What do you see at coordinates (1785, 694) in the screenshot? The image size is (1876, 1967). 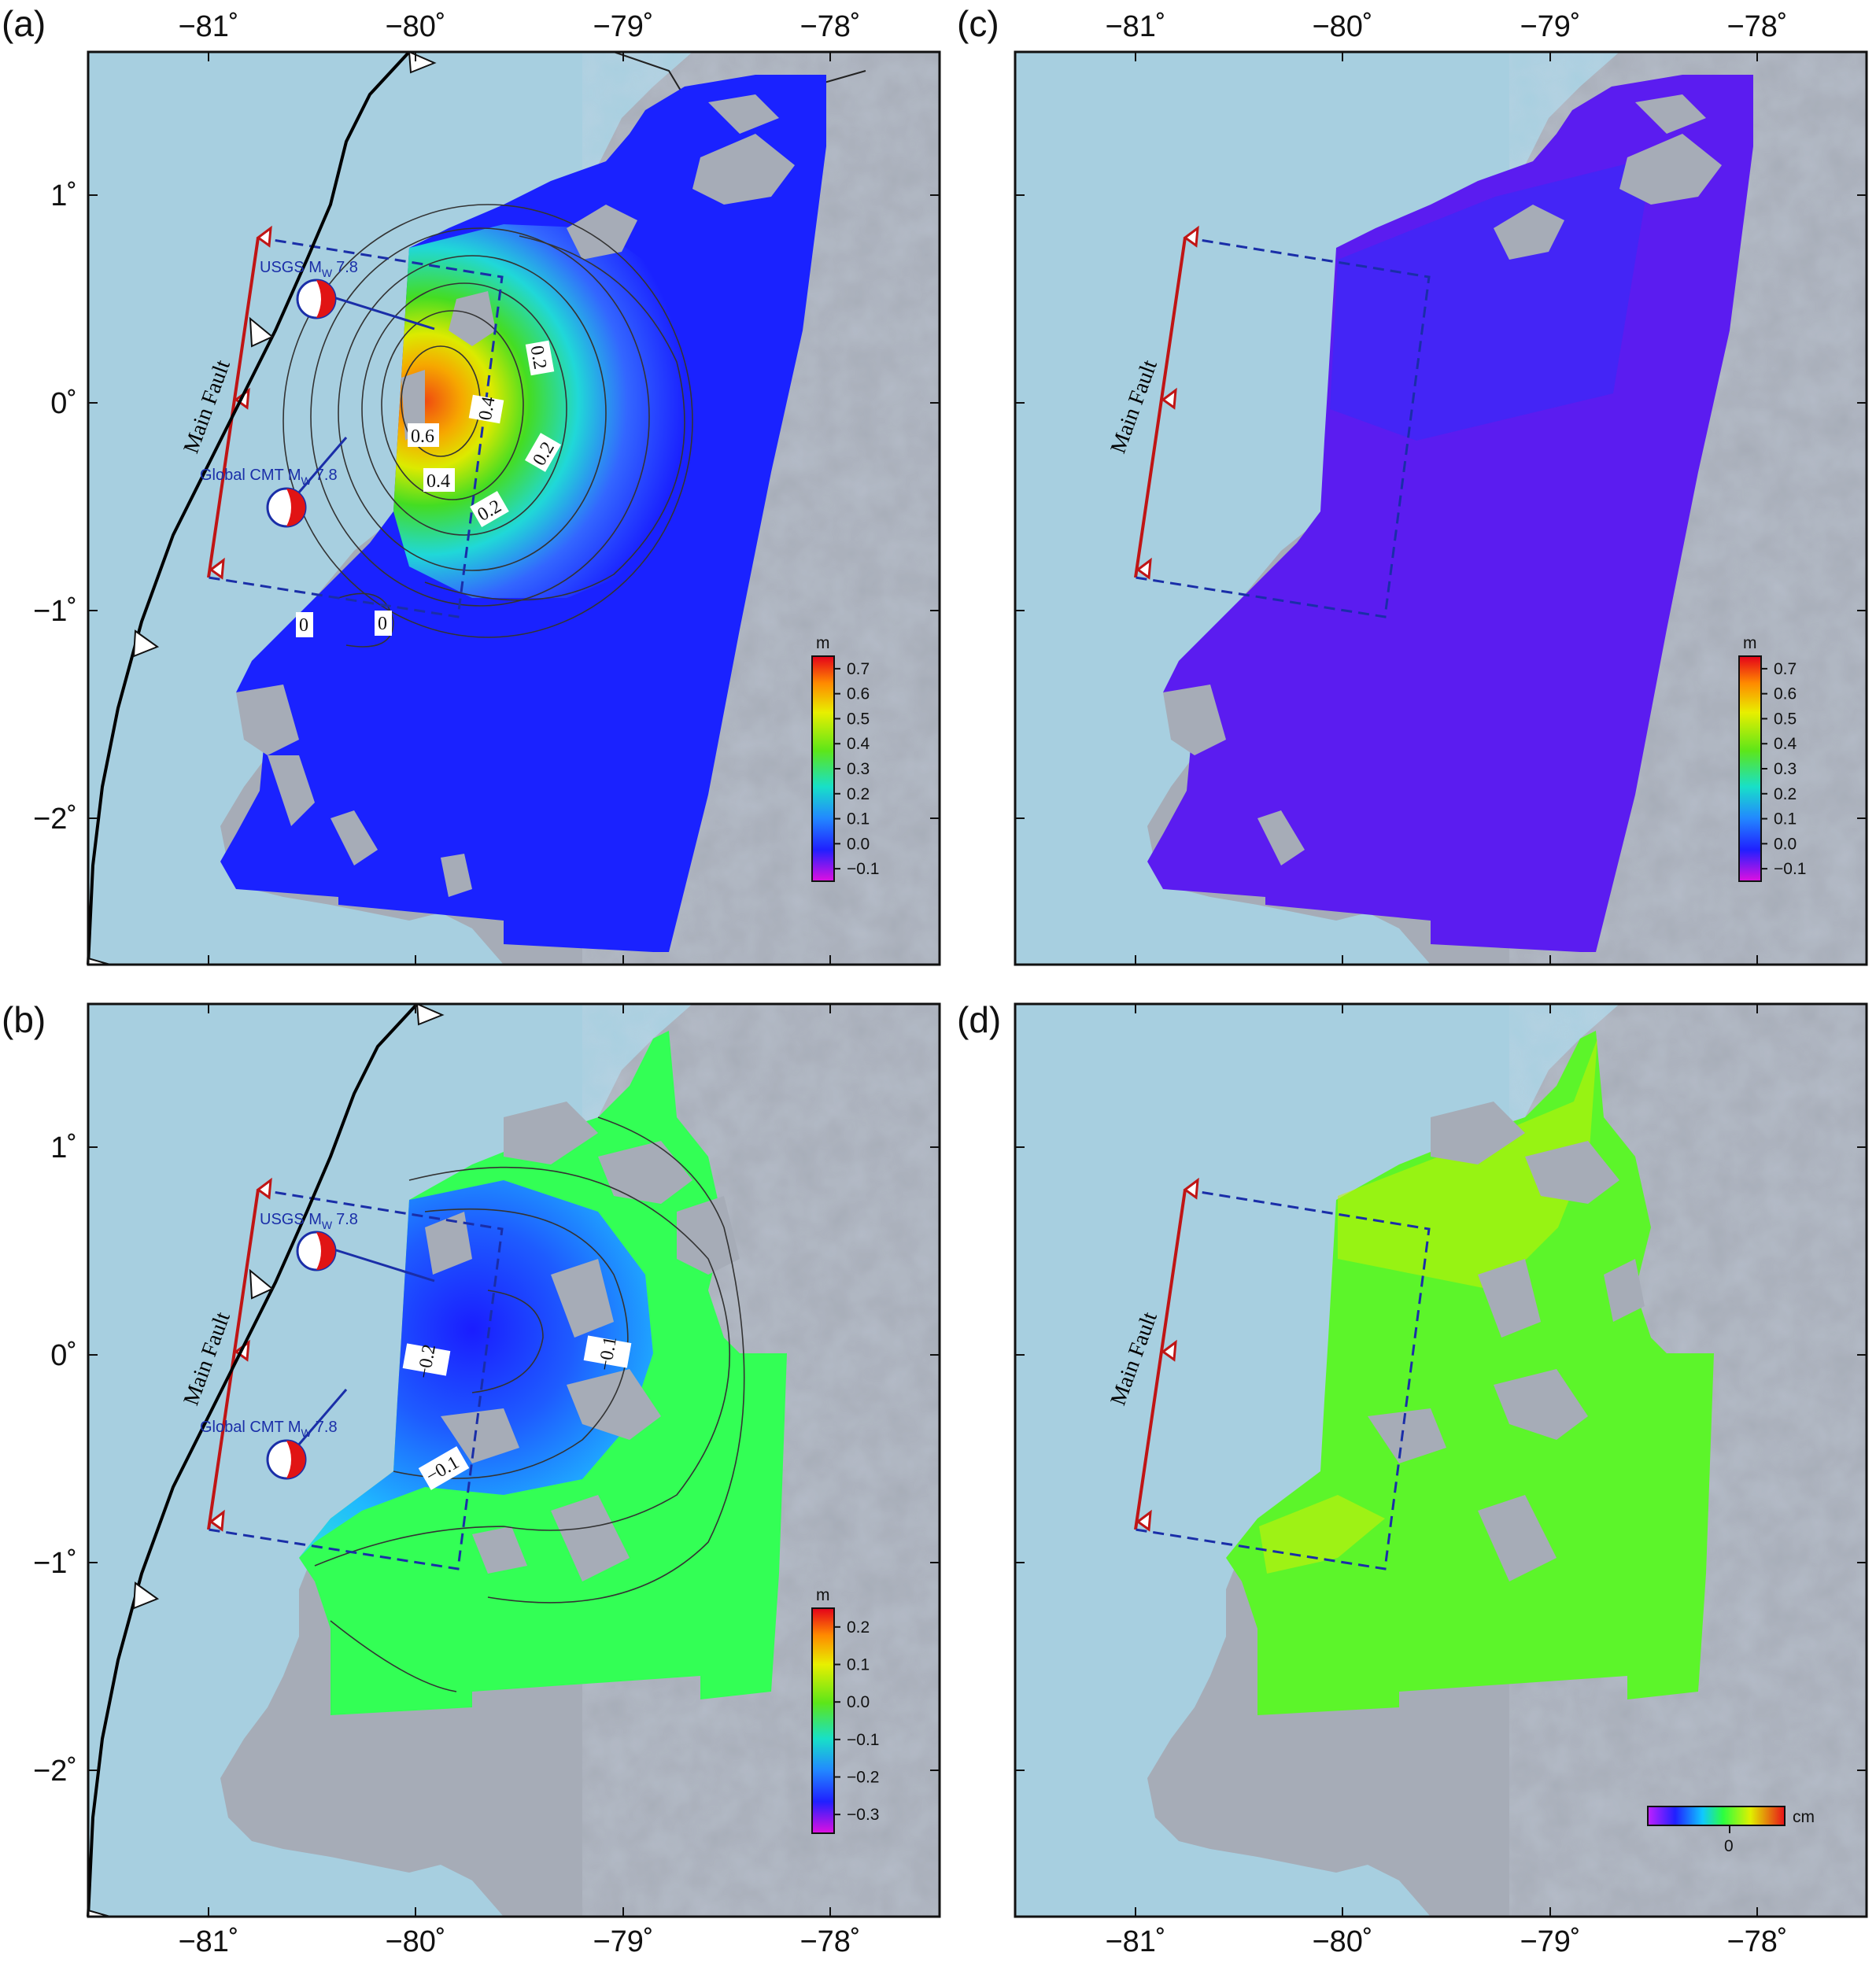 I see `colorbar-tick: 0.6` at bounding box center [1785, 694].